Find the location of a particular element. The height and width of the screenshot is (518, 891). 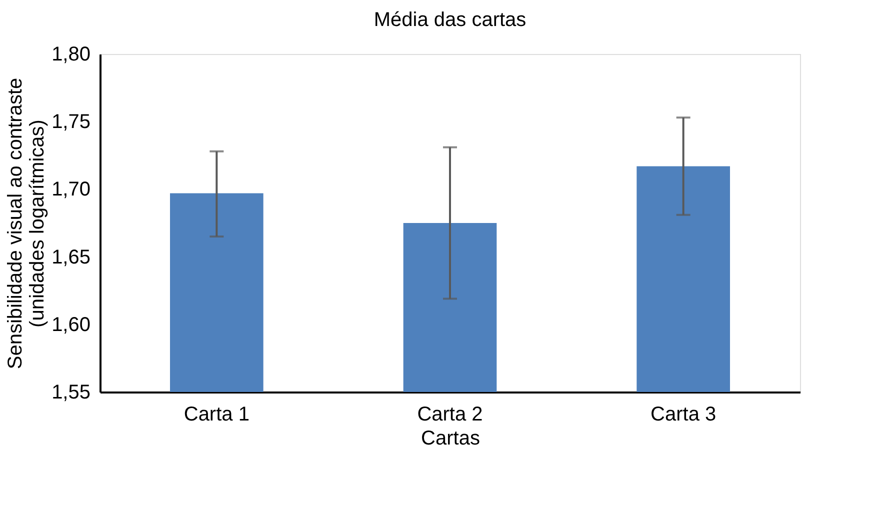

y-tick-label: 1,55 is located at coordinates (71, 393).